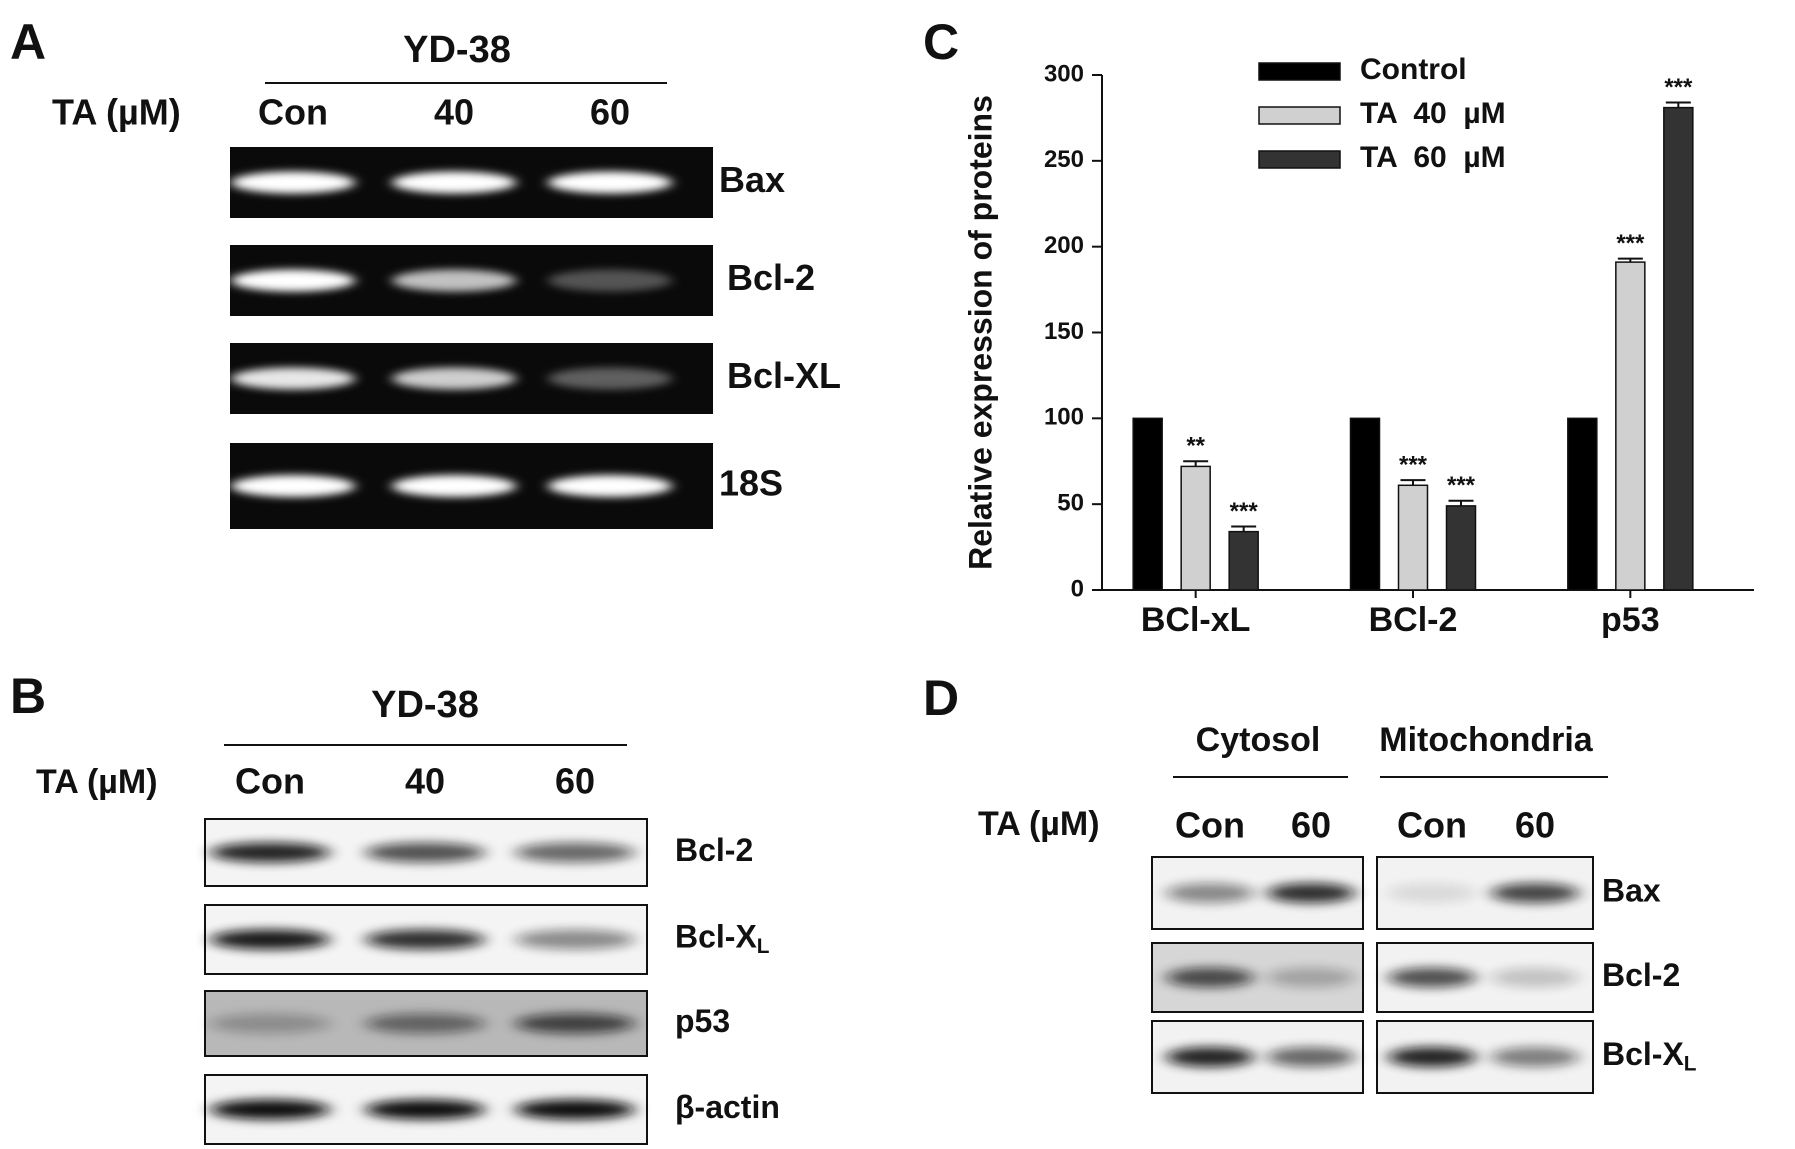  I want to click on legend-label: TA 60 µM, so click(1433, 157).